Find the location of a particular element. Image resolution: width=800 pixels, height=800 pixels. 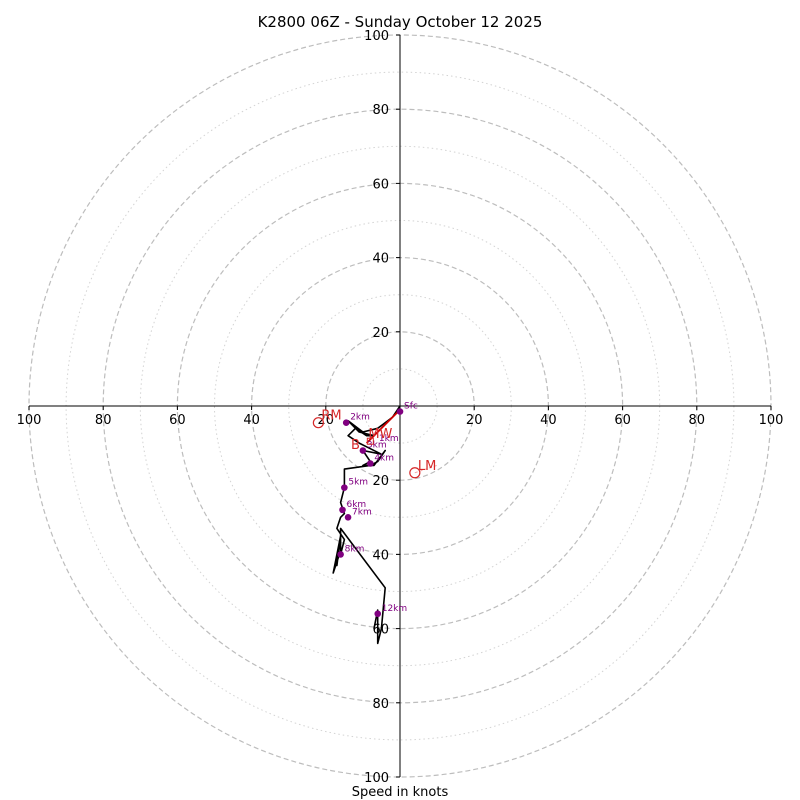

mean-wind-label: MW is located at coordinates (380, 434).